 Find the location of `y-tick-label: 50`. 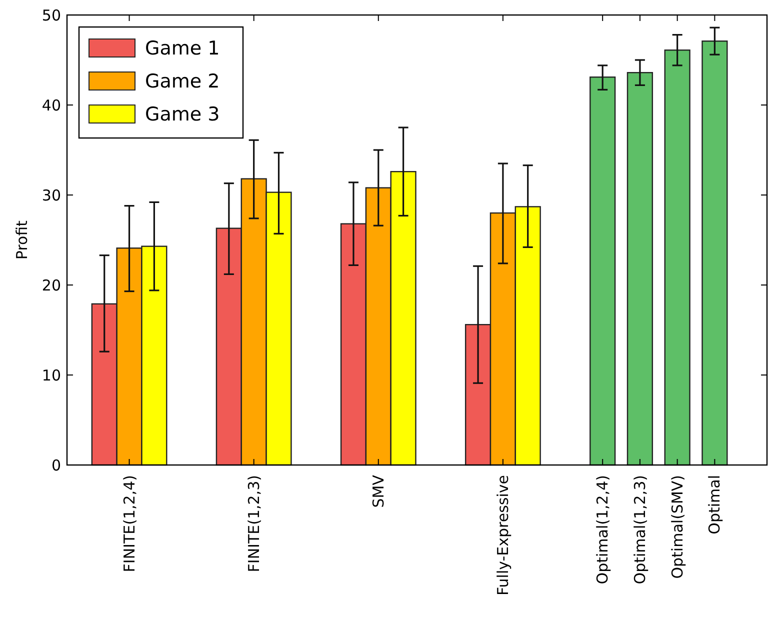

y-tick-label: 50 is located at coordinates (51, 15).